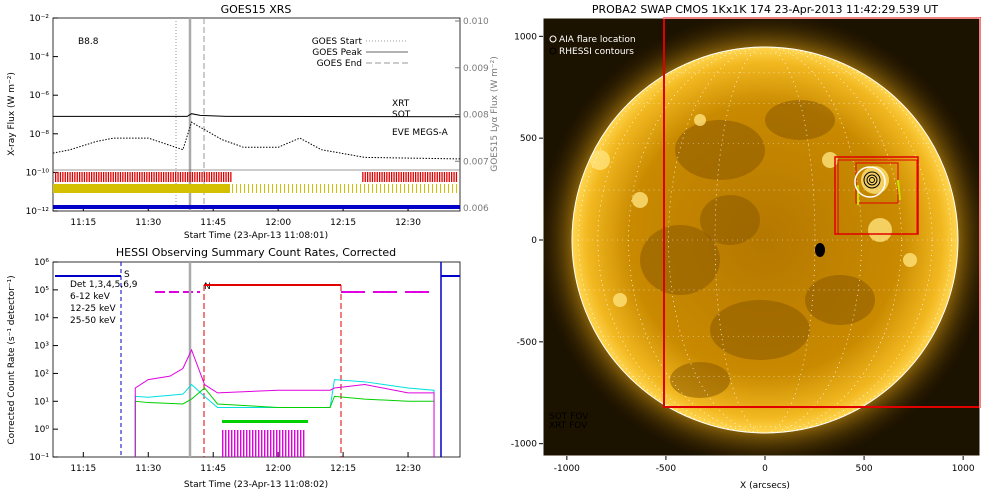 The height and width of the screenshot is (500, 1000). Describe the element at coordinates (597, 40) in the screenshot. I see `swap-legend-aia: AIA flare location` at that location.